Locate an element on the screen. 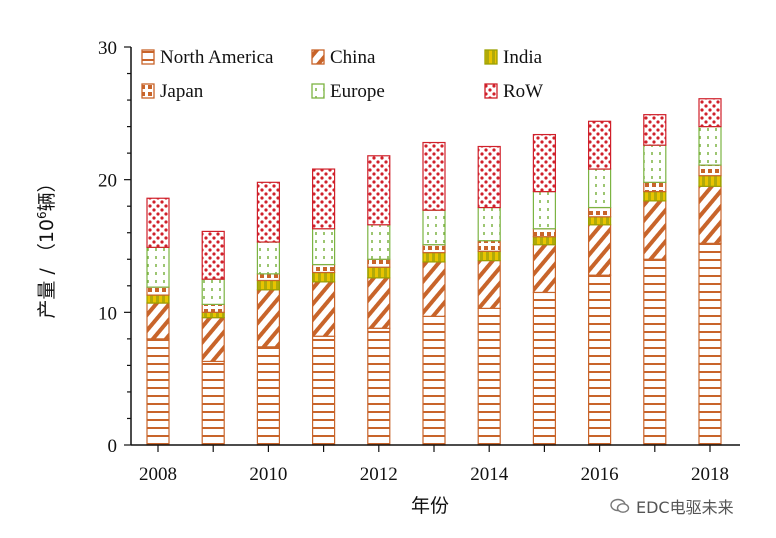  bar-2012-china is located at coordinates (379, 303).